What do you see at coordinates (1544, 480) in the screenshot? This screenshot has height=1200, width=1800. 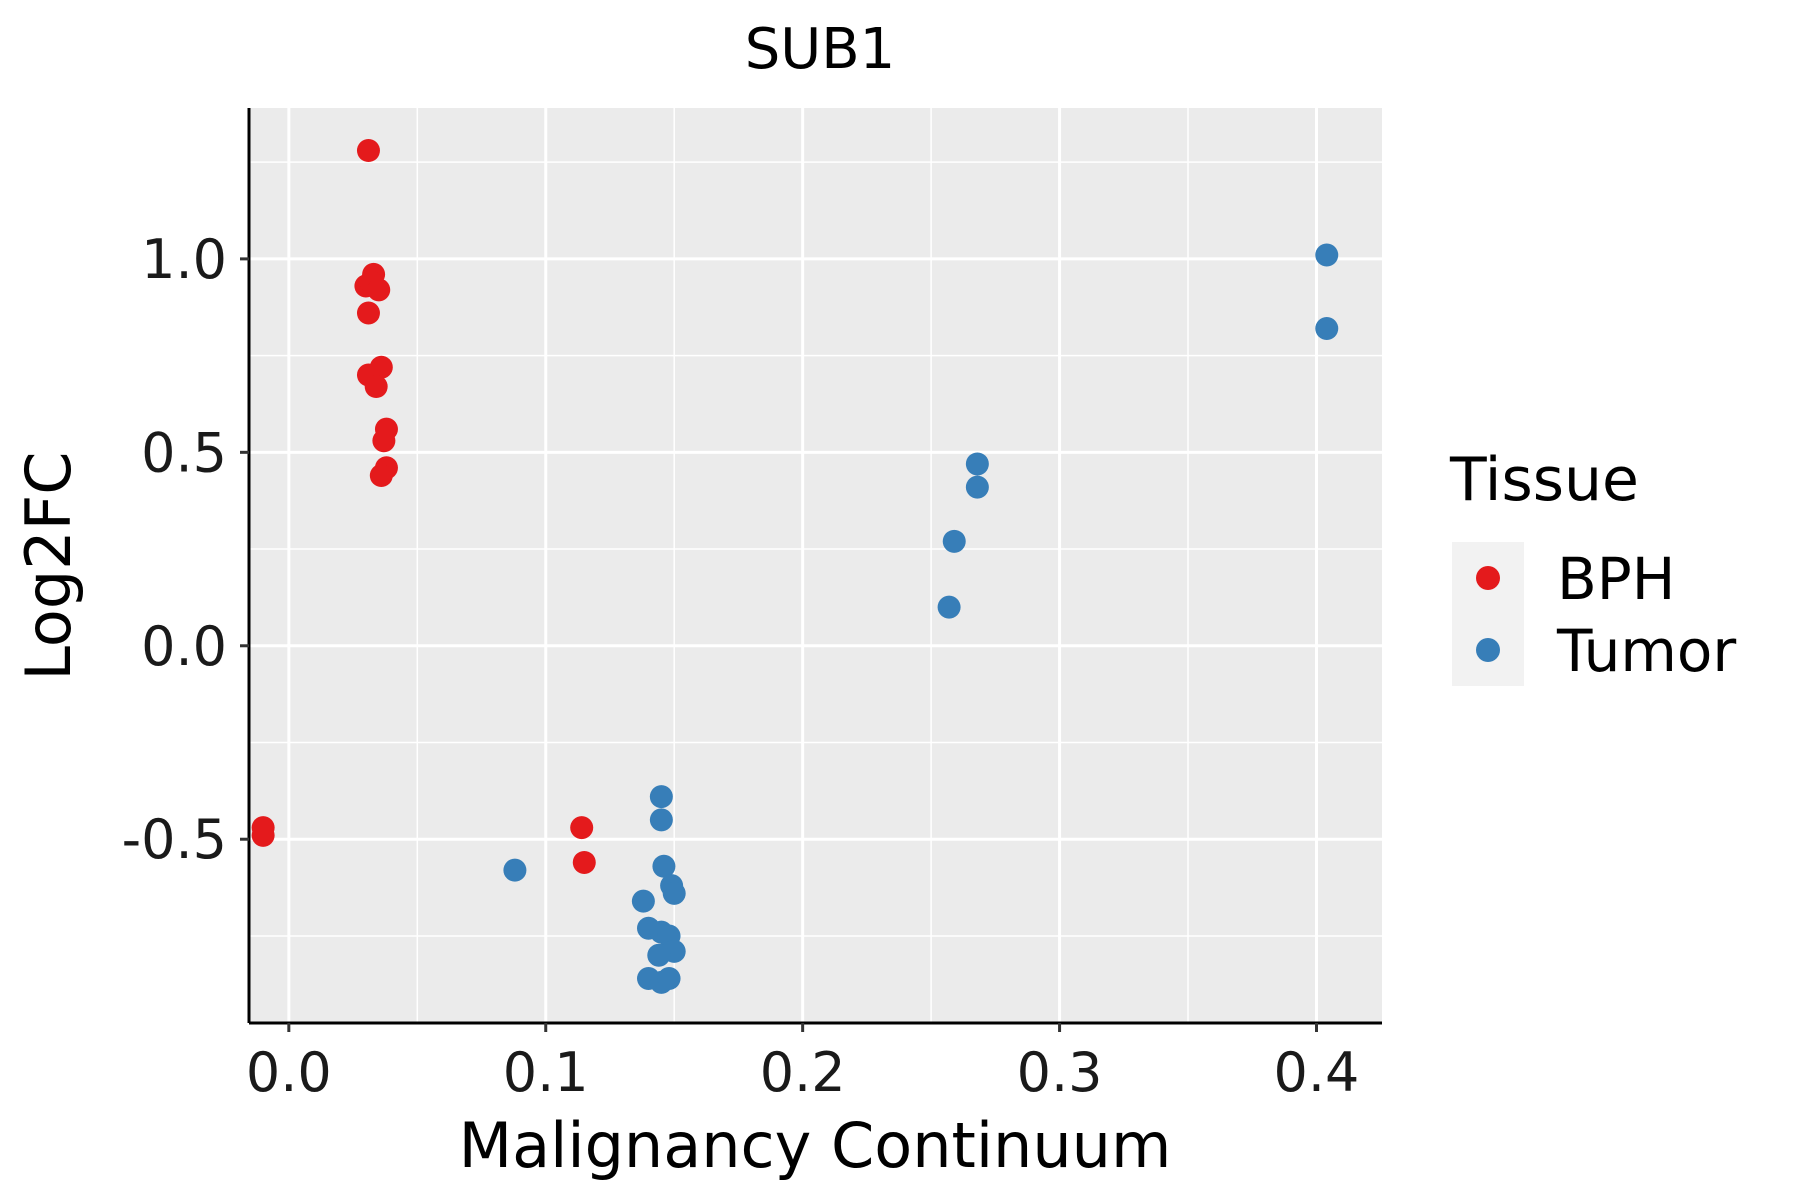 I see `legend-title: Tissue` at bounding box center [1544, 480].